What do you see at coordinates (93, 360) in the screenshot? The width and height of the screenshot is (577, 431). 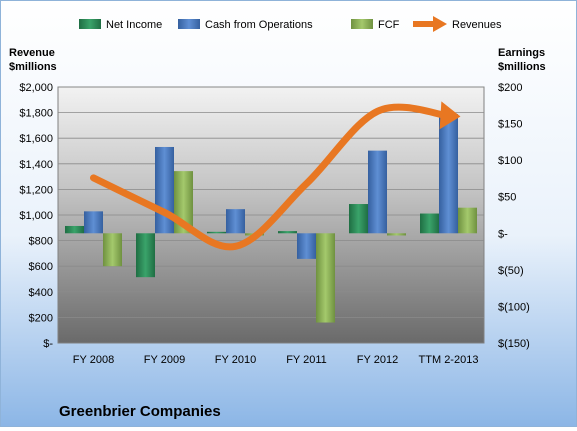 I see `category-label: FY 2008` at bounding box center [93, 360].